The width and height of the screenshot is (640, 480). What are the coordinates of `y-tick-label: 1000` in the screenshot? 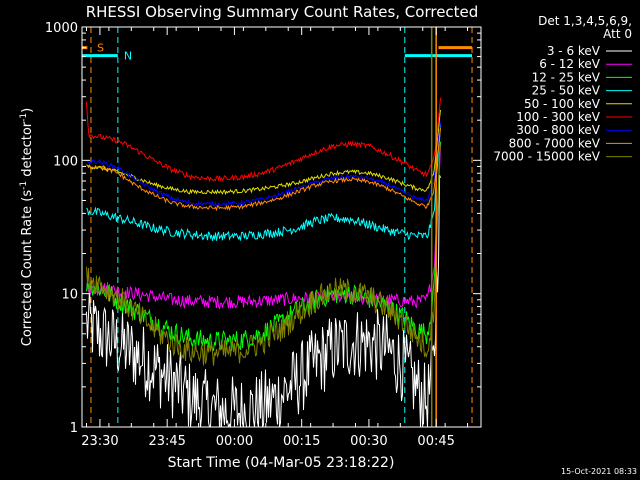 It's located at (61, 28).